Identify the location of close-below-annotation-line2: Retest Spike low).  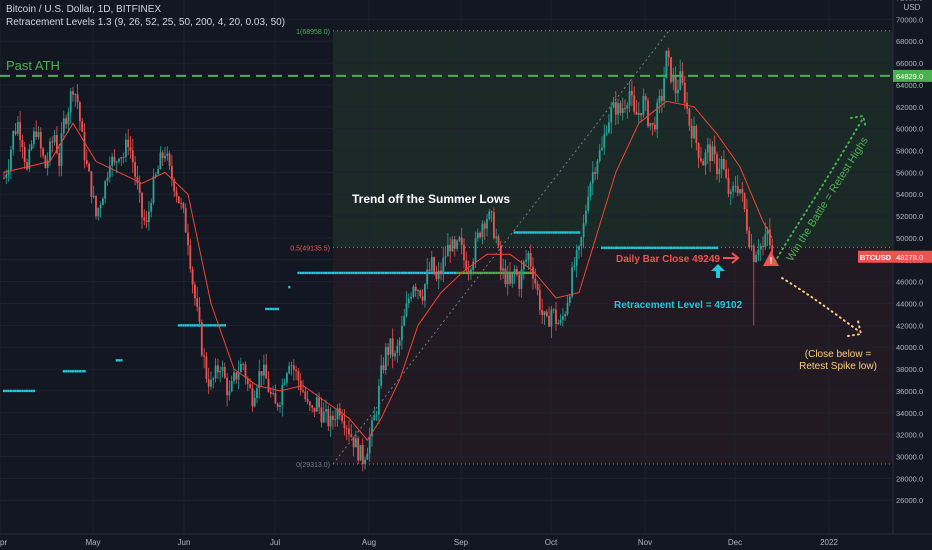
(838, 366).